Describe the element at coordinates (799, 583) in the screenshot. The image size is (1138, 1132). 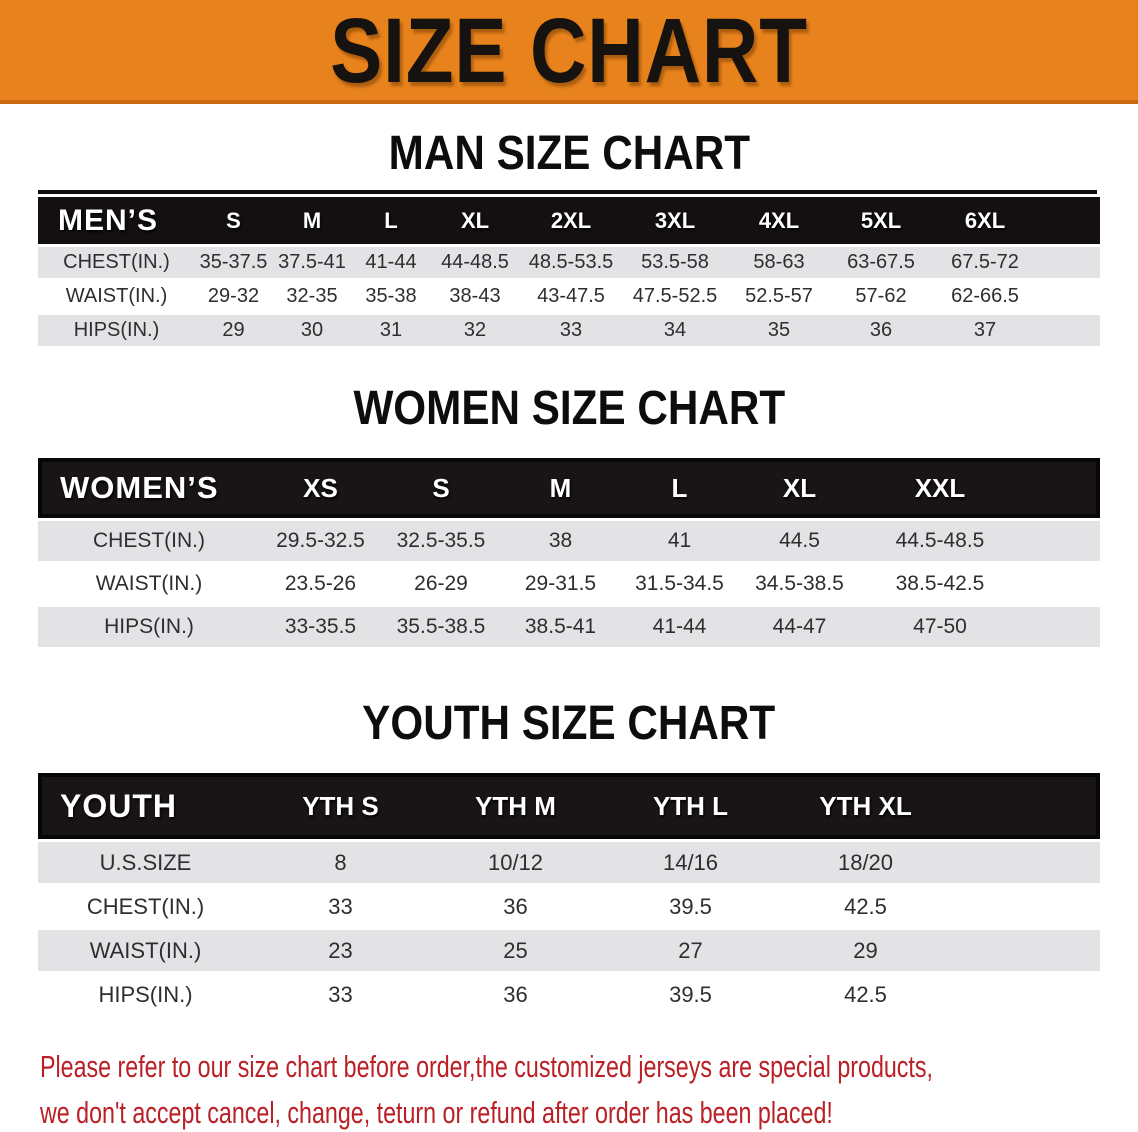
I see `size-value-cell: 34.5-38.5` at that location.